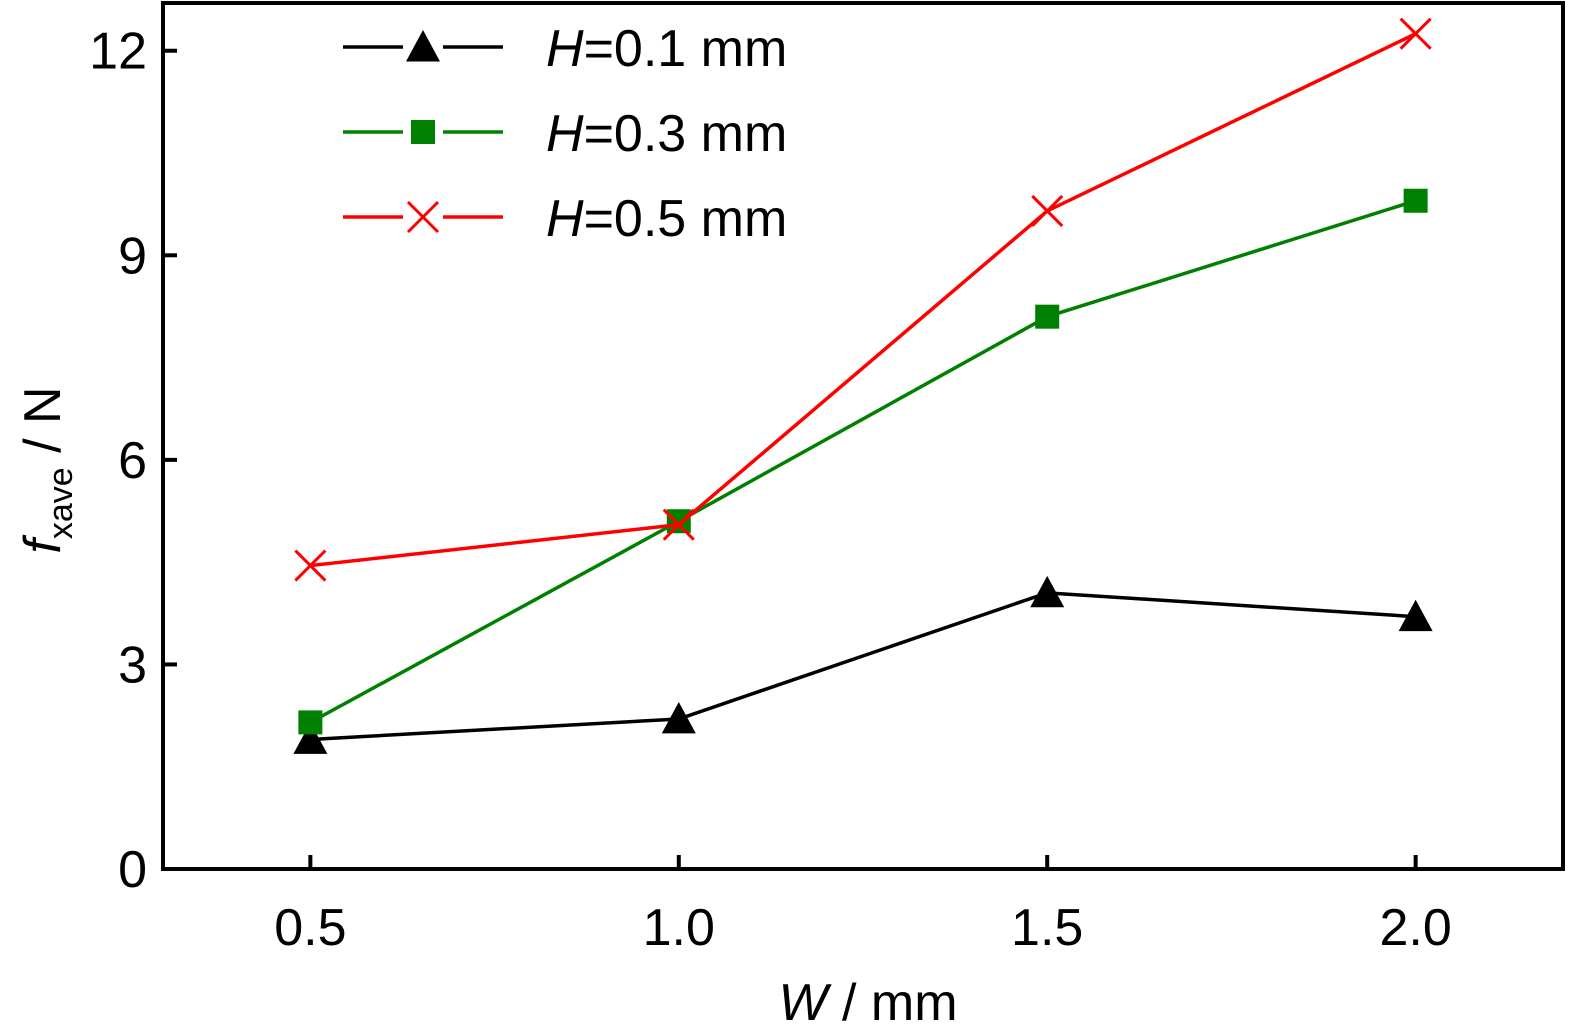  What do you see at coordinates (666, 219) in the screenshot?
I see `legend-label-2: H=0.5 mm` at bounding box center [666, 219].